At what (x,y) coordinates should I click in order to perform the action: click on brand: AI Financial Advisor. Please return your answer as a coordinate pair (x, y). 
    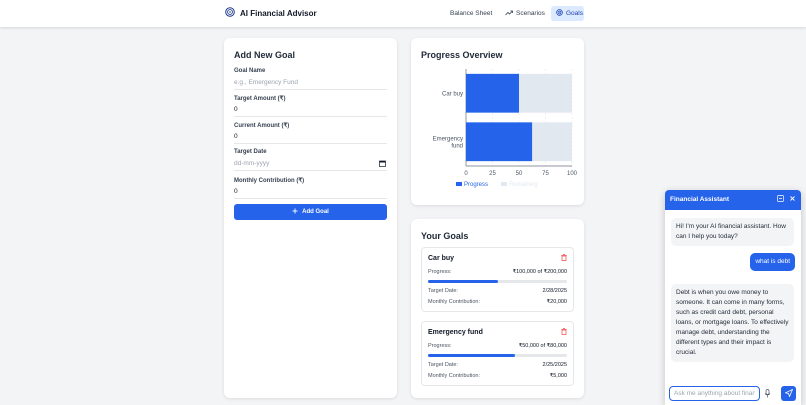
    Looking at the image, I should click on (271, 13).